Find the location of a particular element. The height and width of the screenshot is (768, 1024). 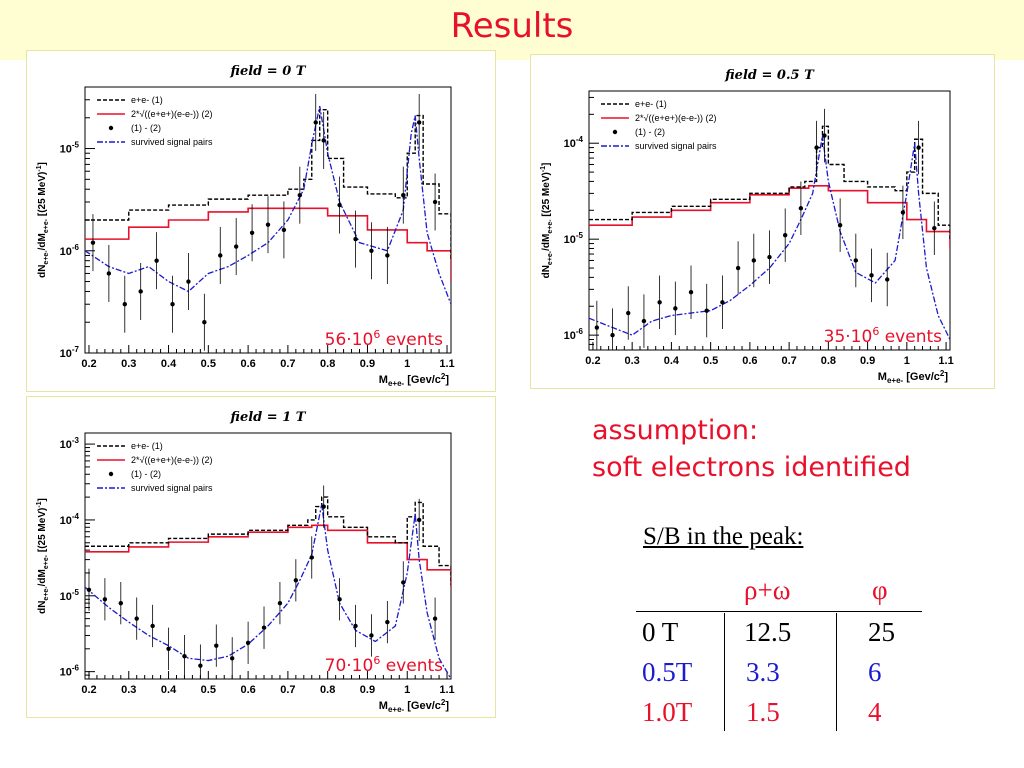

y-tick-label: 10⁻⁶ is located at coordinates (70, 250).